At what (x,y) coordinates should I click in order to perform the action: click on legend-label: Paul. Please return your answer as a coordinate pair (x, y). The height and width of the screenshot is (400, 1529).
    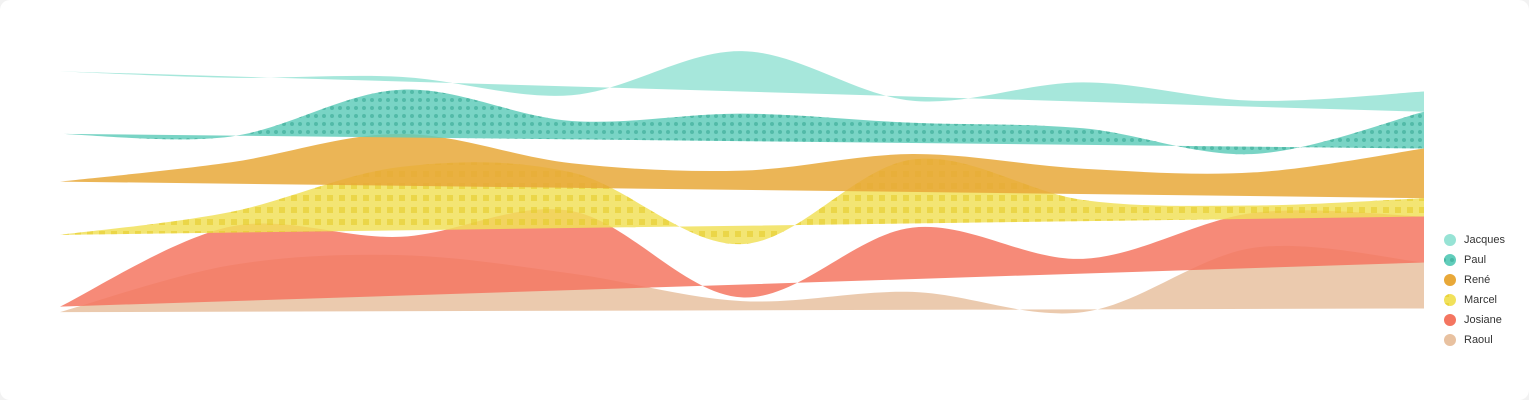
    Looking at the image, I should click on (1475, 260).